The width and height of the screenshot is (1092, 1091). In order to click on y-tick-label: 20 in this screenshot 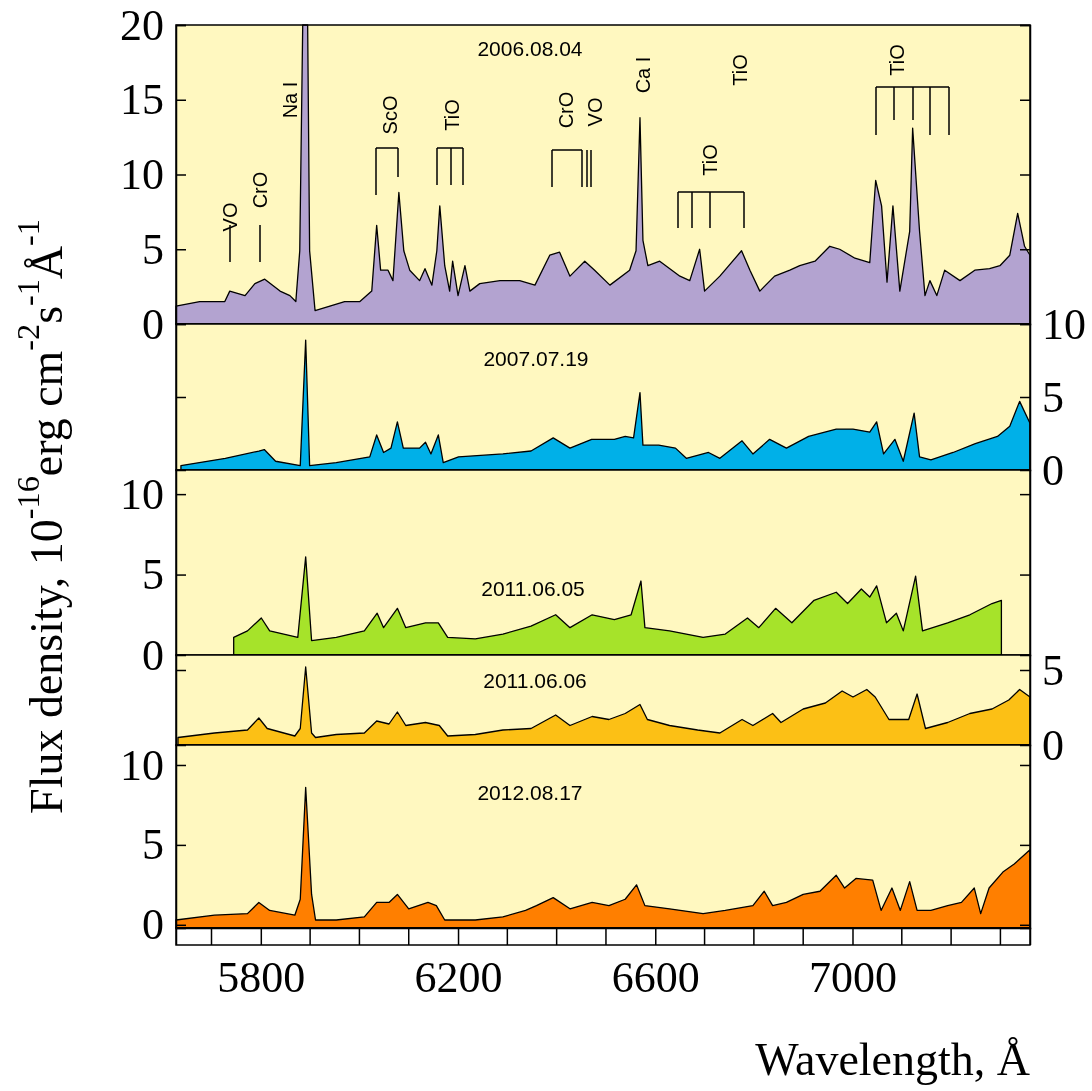, I will do `click(142, 25)`.